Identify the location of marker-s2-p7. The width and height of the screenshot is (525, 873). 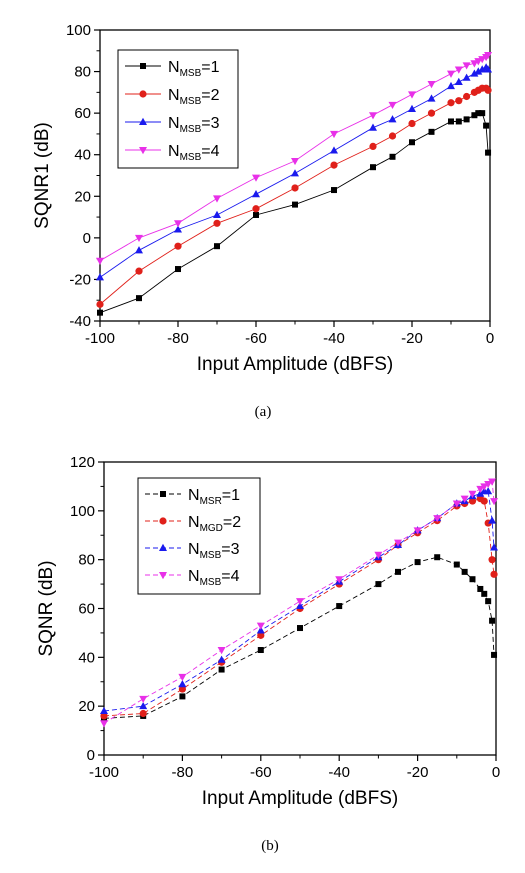
(373, 146).